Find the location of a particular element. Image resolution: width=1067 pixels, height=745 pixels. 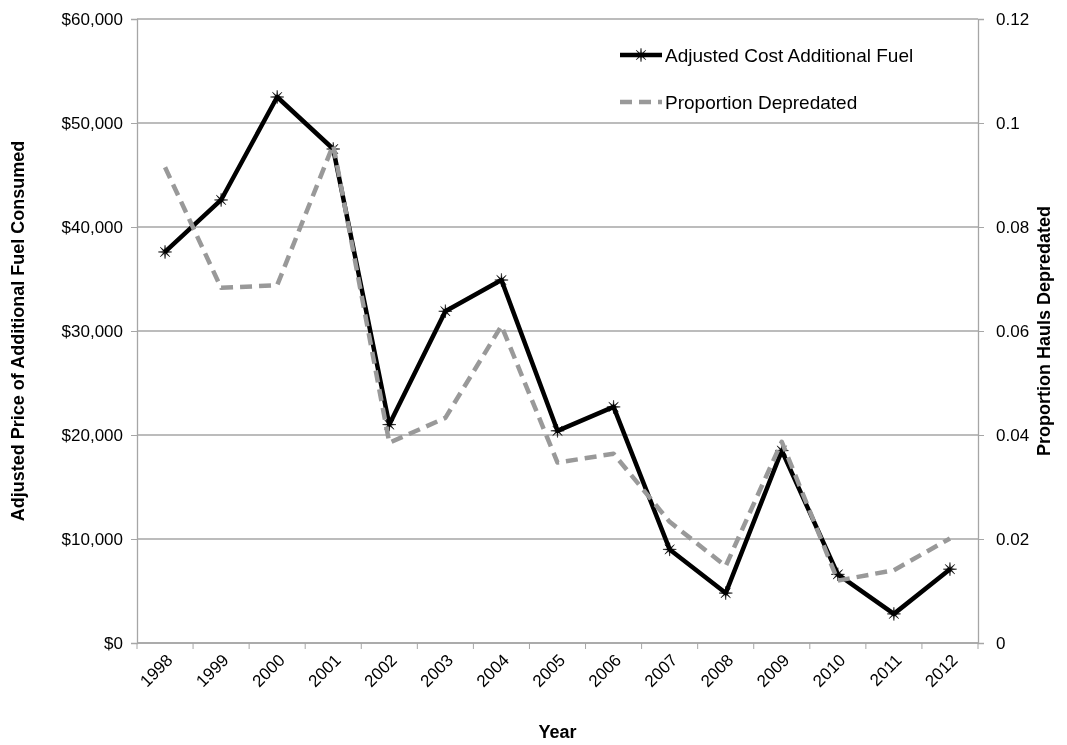

x-axis-title: Year is located at coordinates (557, 732).